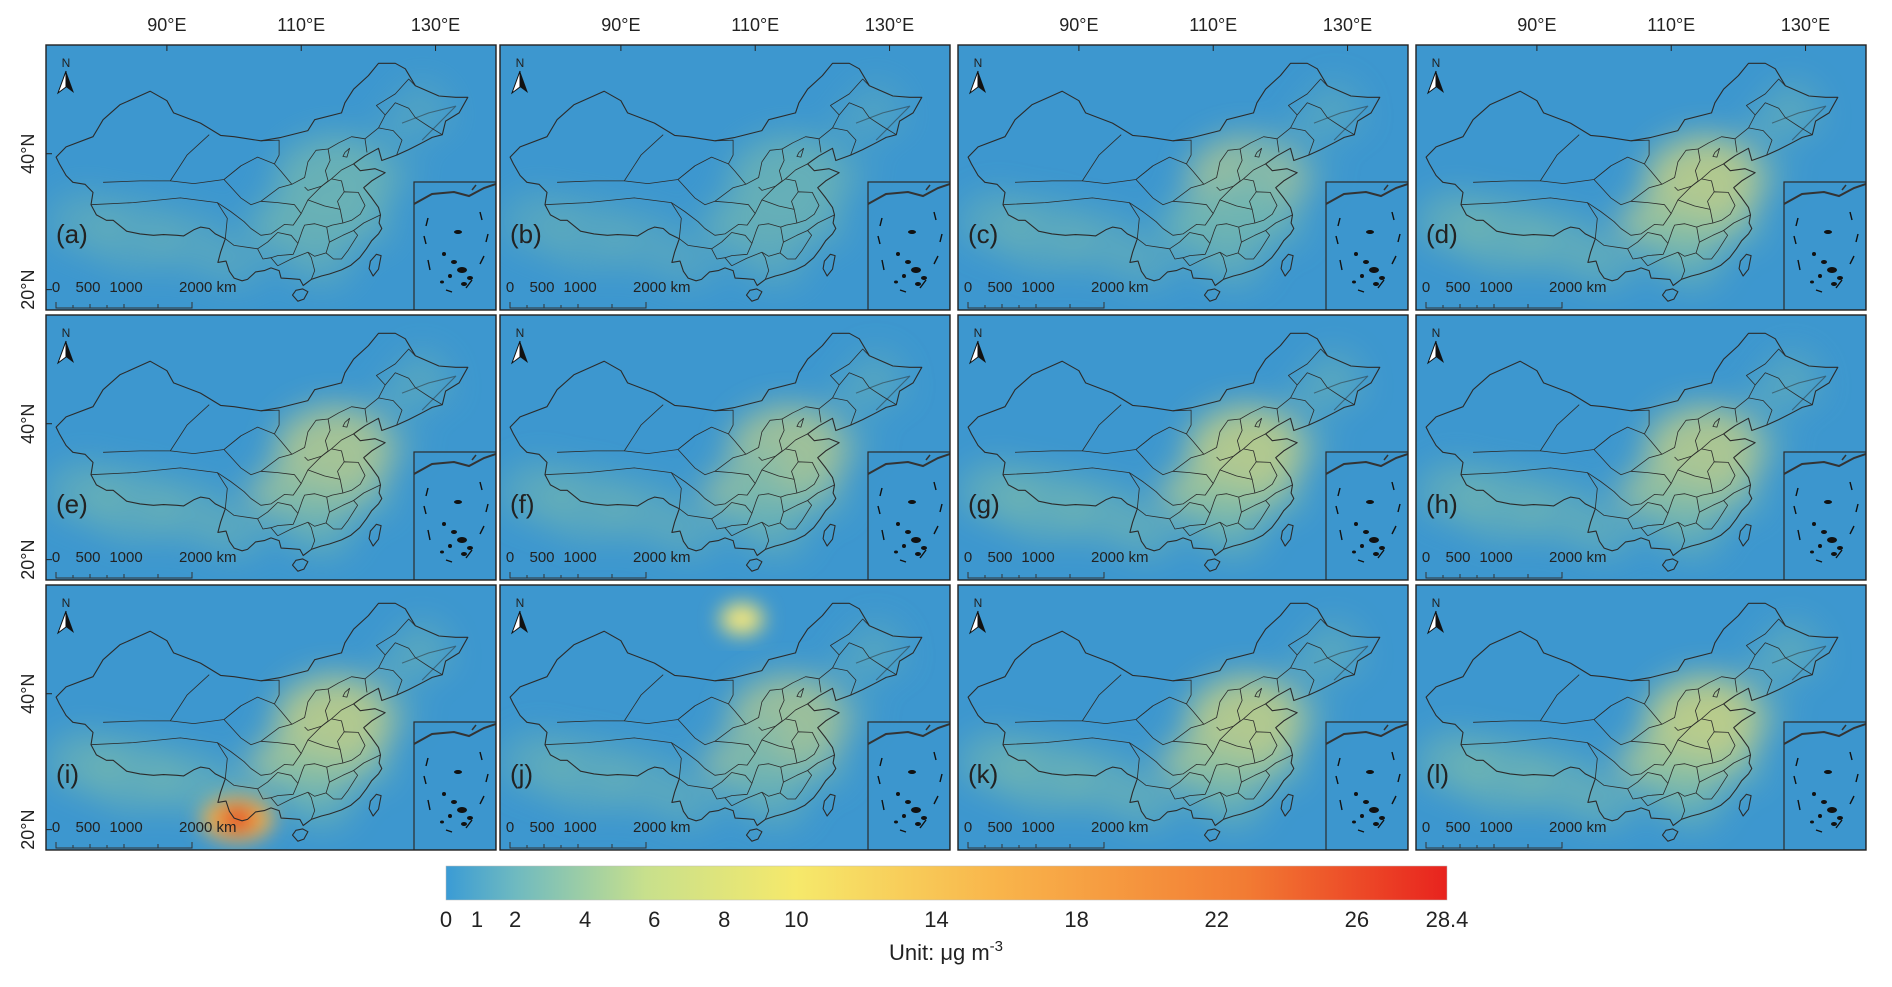 The height and width of the screenshot is (987, 1892). What do you see at coordinates (1426, 557) in the screenshot?
I see `scale-label-0: 0` at bounding box center [1426, 557].